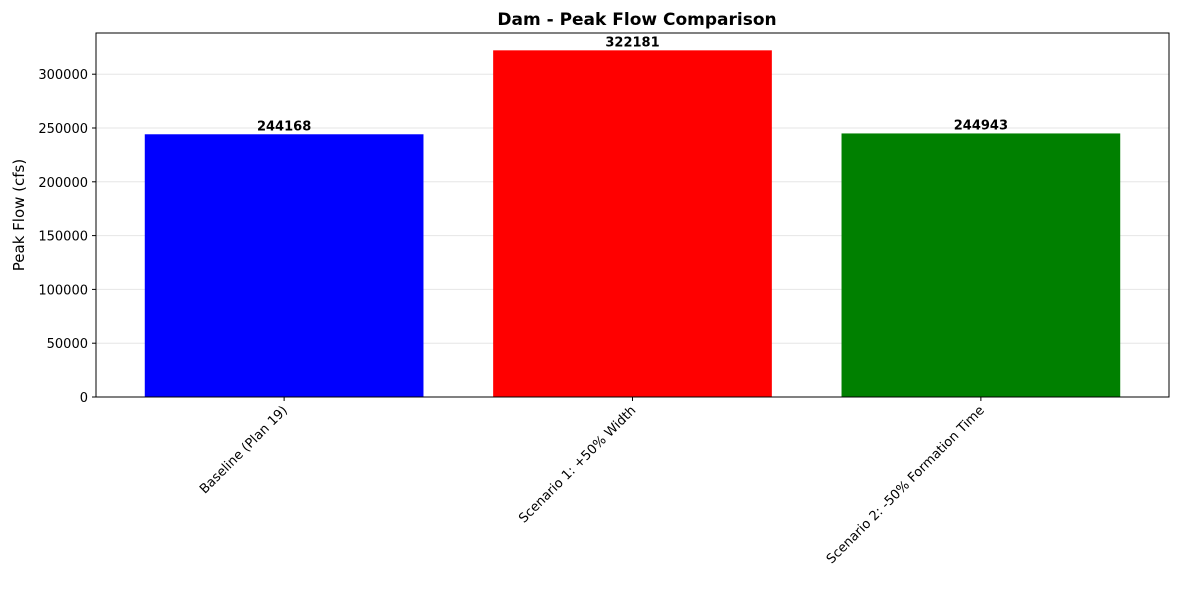 This screenshot has height=590, width=1189. What do you see at coordinates (577, 464) in the screenshot?
I see `x-tick-label: Scenario 1: +50% Width` at bounding box center [577, 464].